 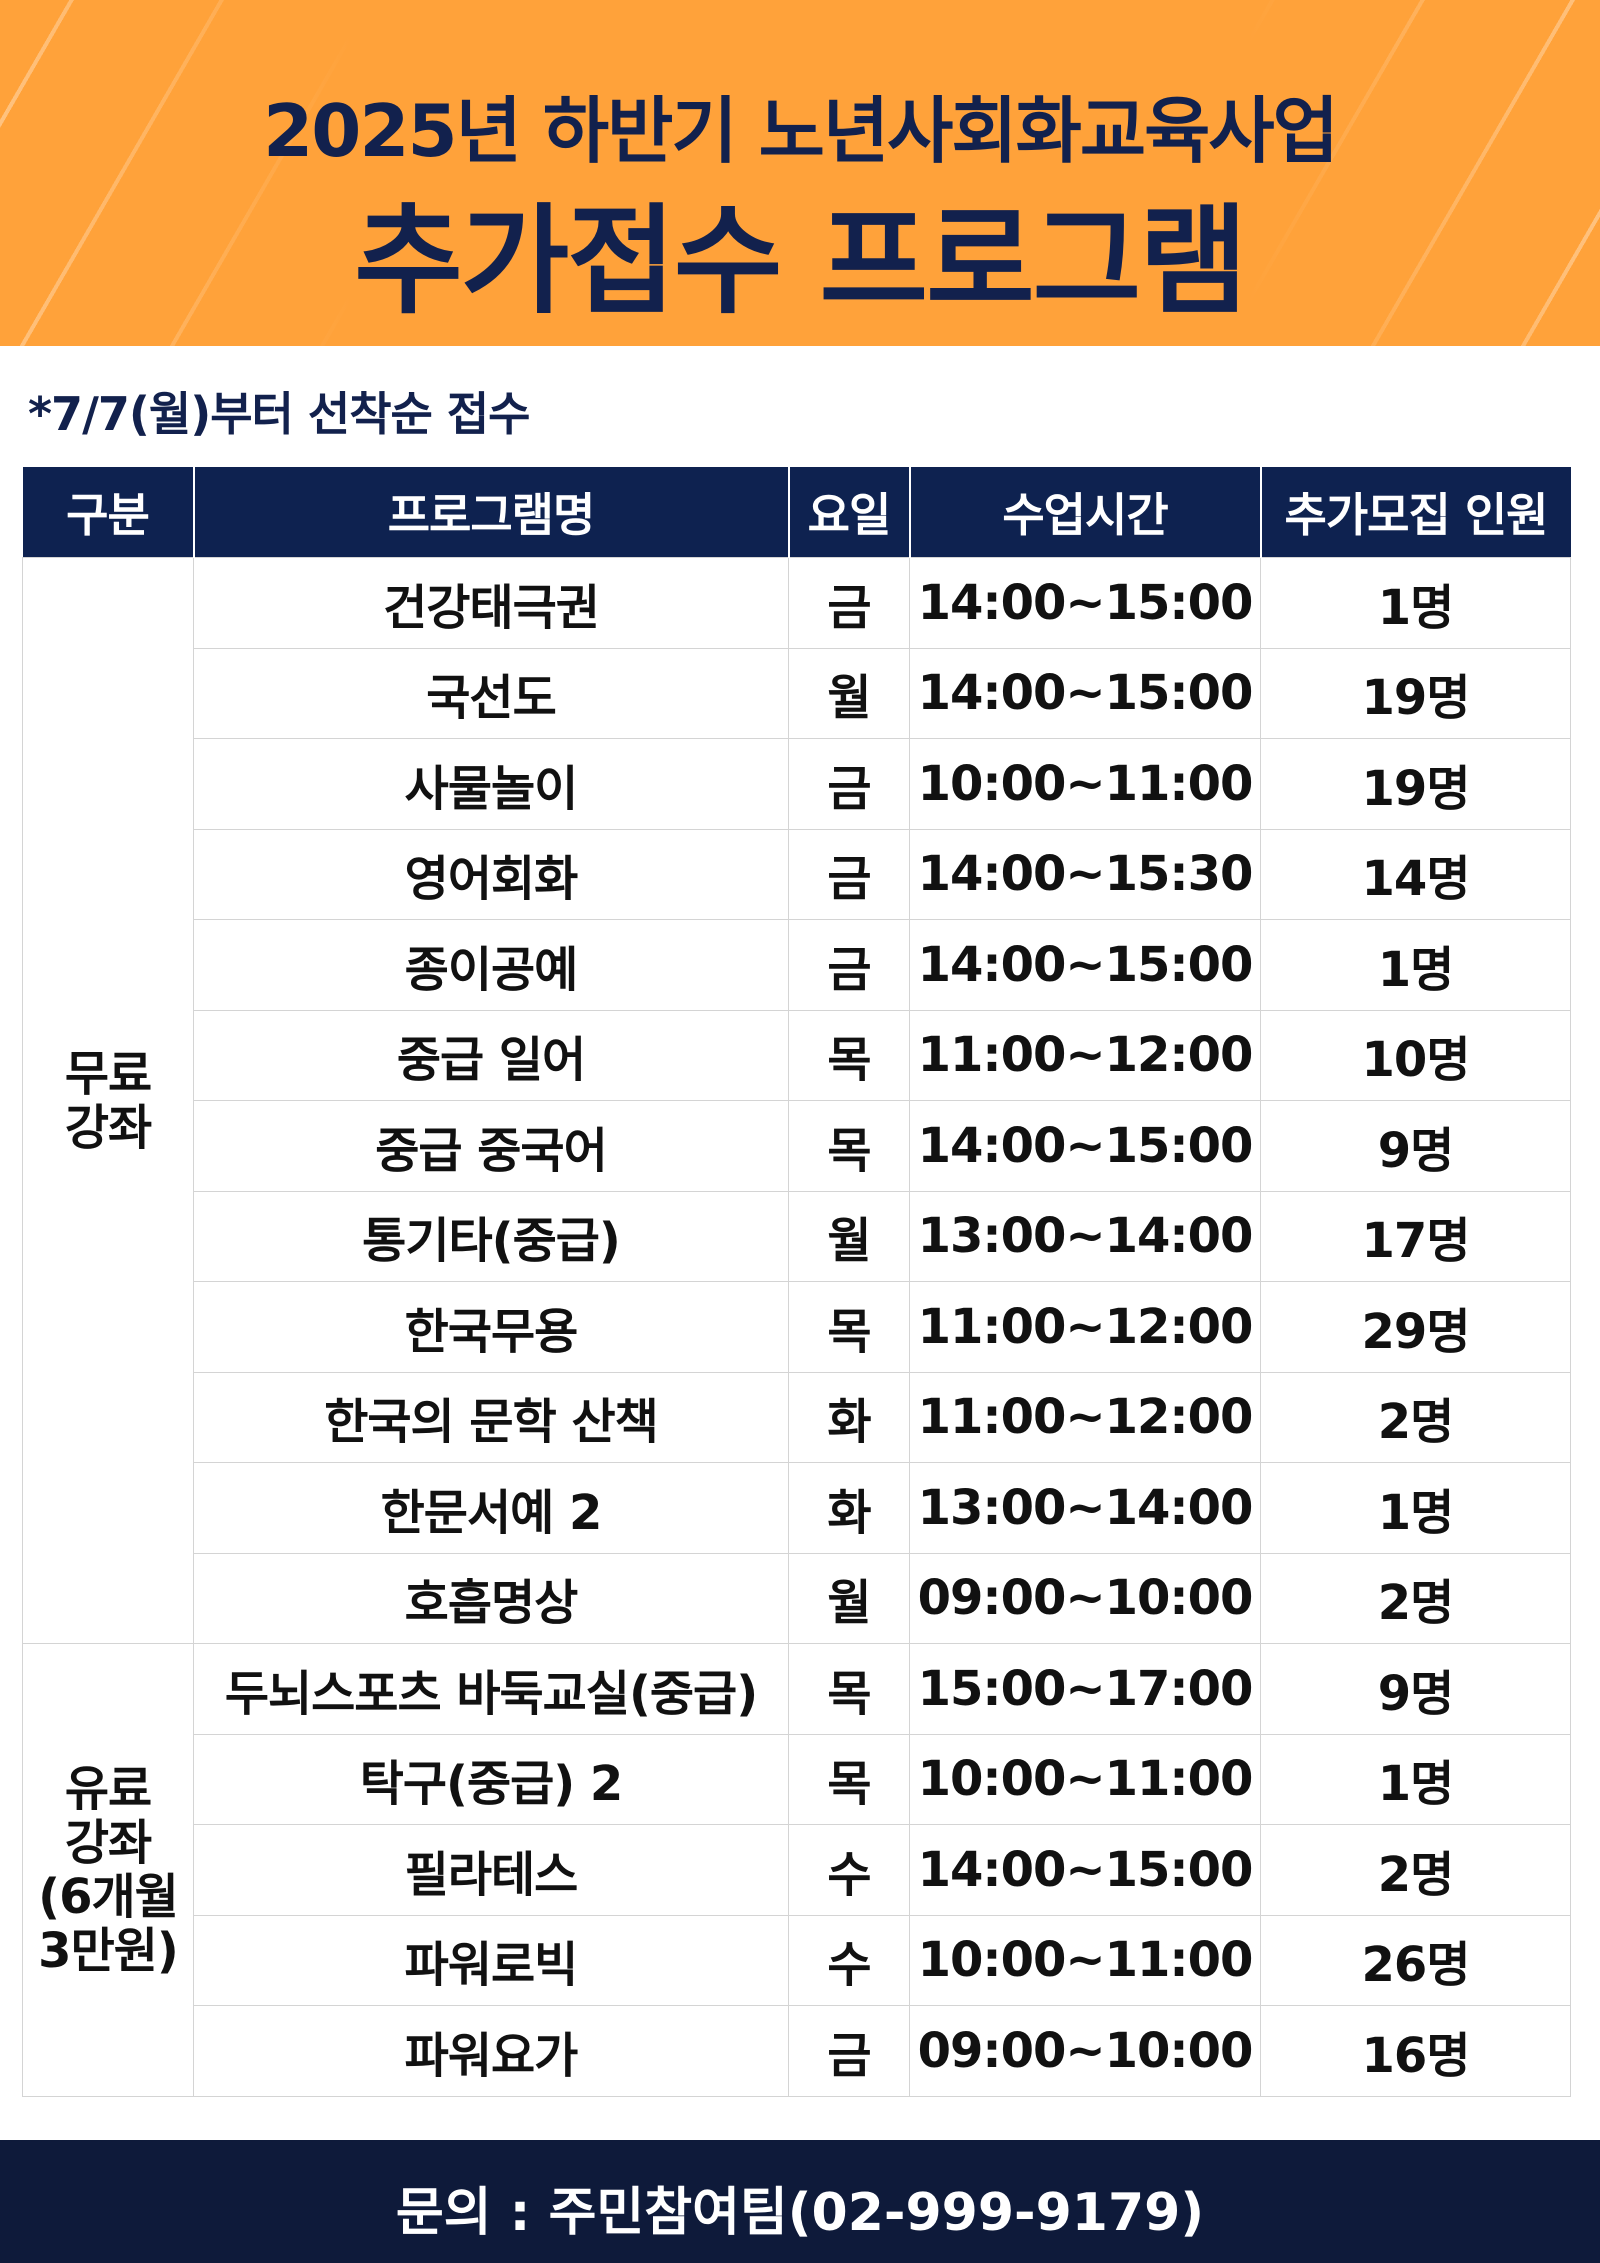 I want to click on program-name: 영어회화, so click(x=491, y=874).